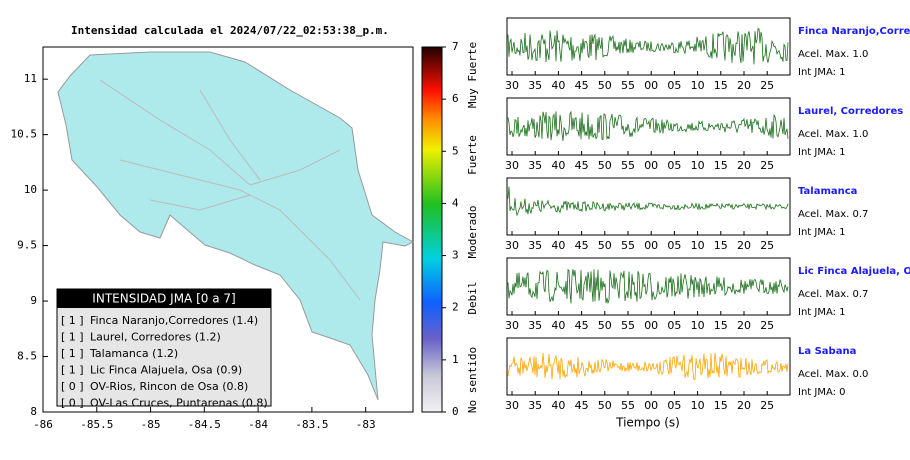 The image size is (910, 460). I want to click on legend-label: Talamanca (1.2), so click(133, 353).